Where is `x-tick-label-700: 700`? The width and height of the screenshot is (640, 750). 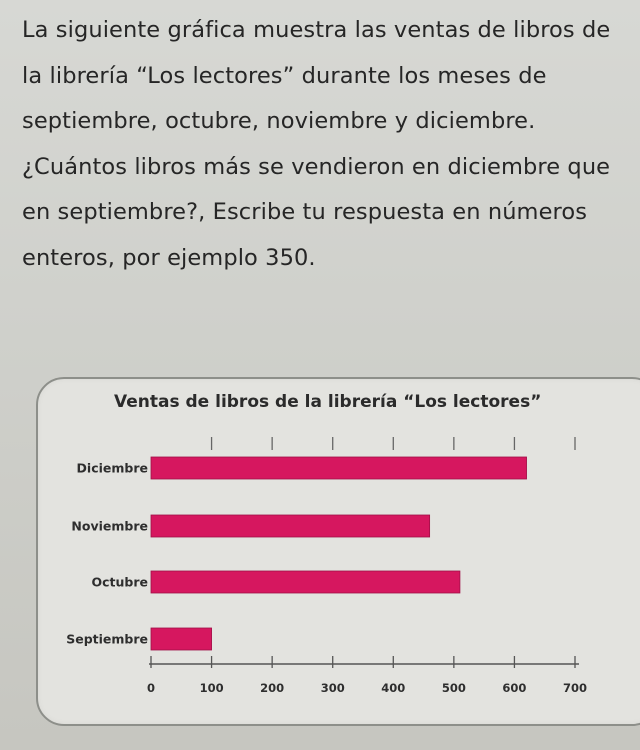
x-tick-label-700: 700 is located at coordinates (575, 688).